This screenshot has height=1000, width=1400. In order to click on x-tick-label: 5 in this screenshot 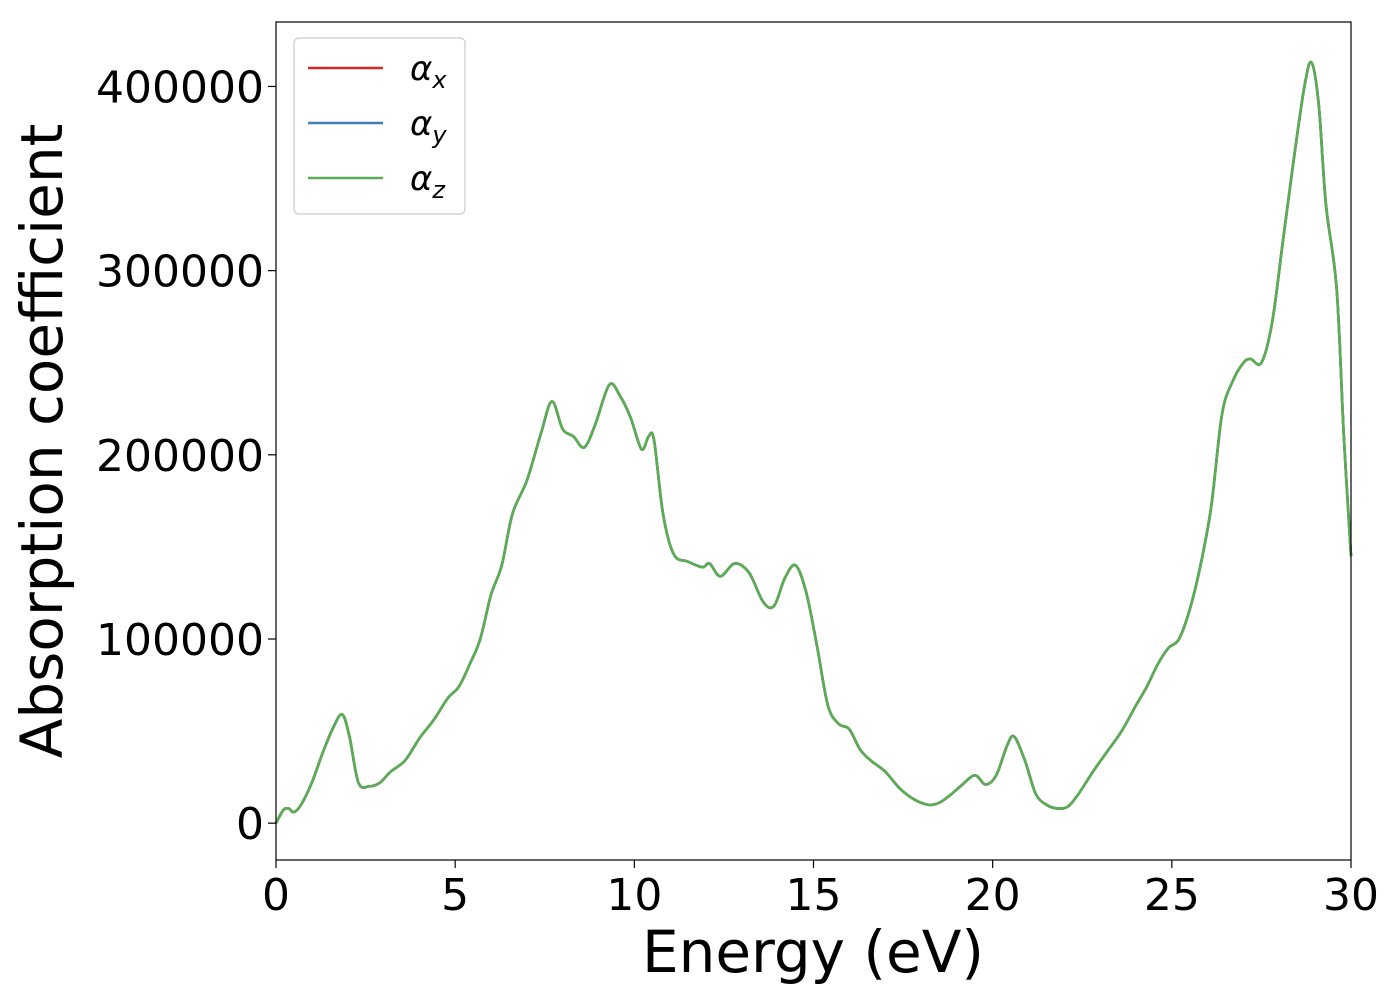, I will do `click(455, 895)`.